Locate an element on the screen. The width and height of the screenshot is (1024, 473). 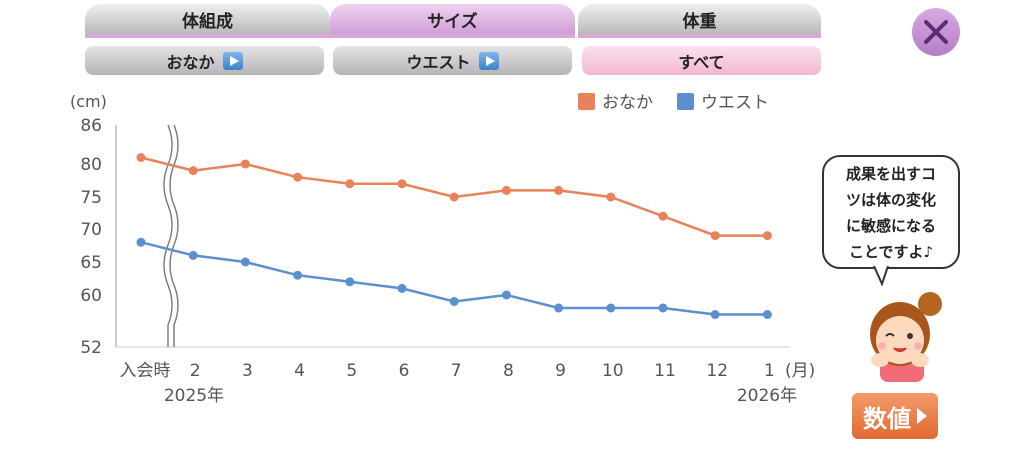
bubble-line: 成果を出すコ is located at coordinates (890, 174).